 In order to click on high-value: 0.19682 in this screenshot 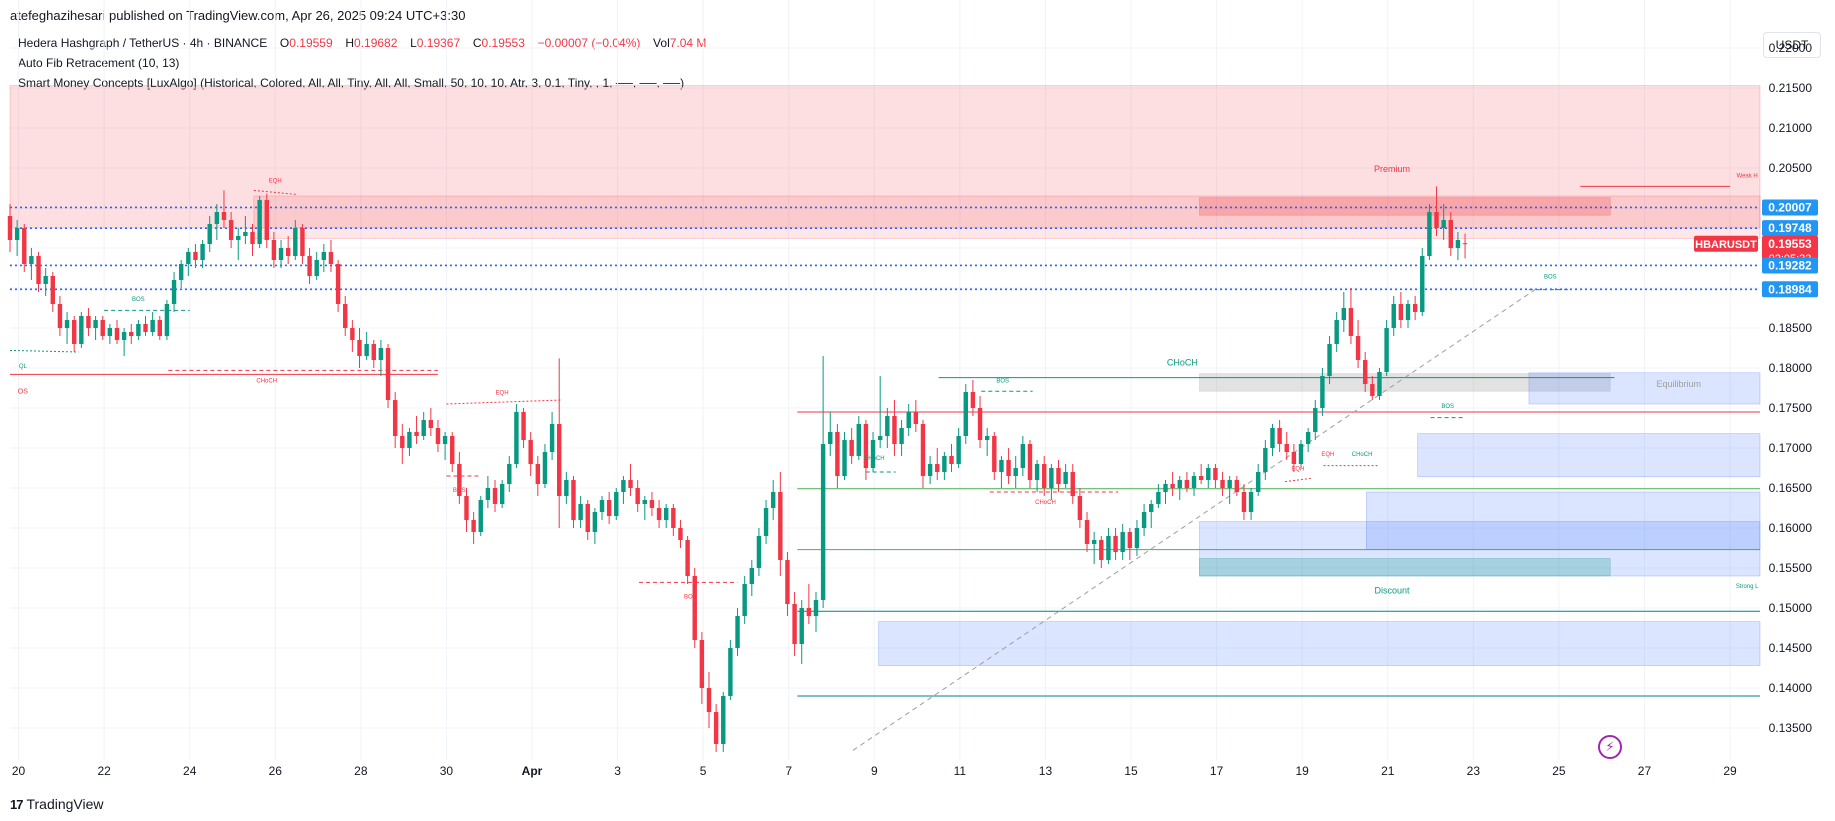, I will do `click(376, 43)`.